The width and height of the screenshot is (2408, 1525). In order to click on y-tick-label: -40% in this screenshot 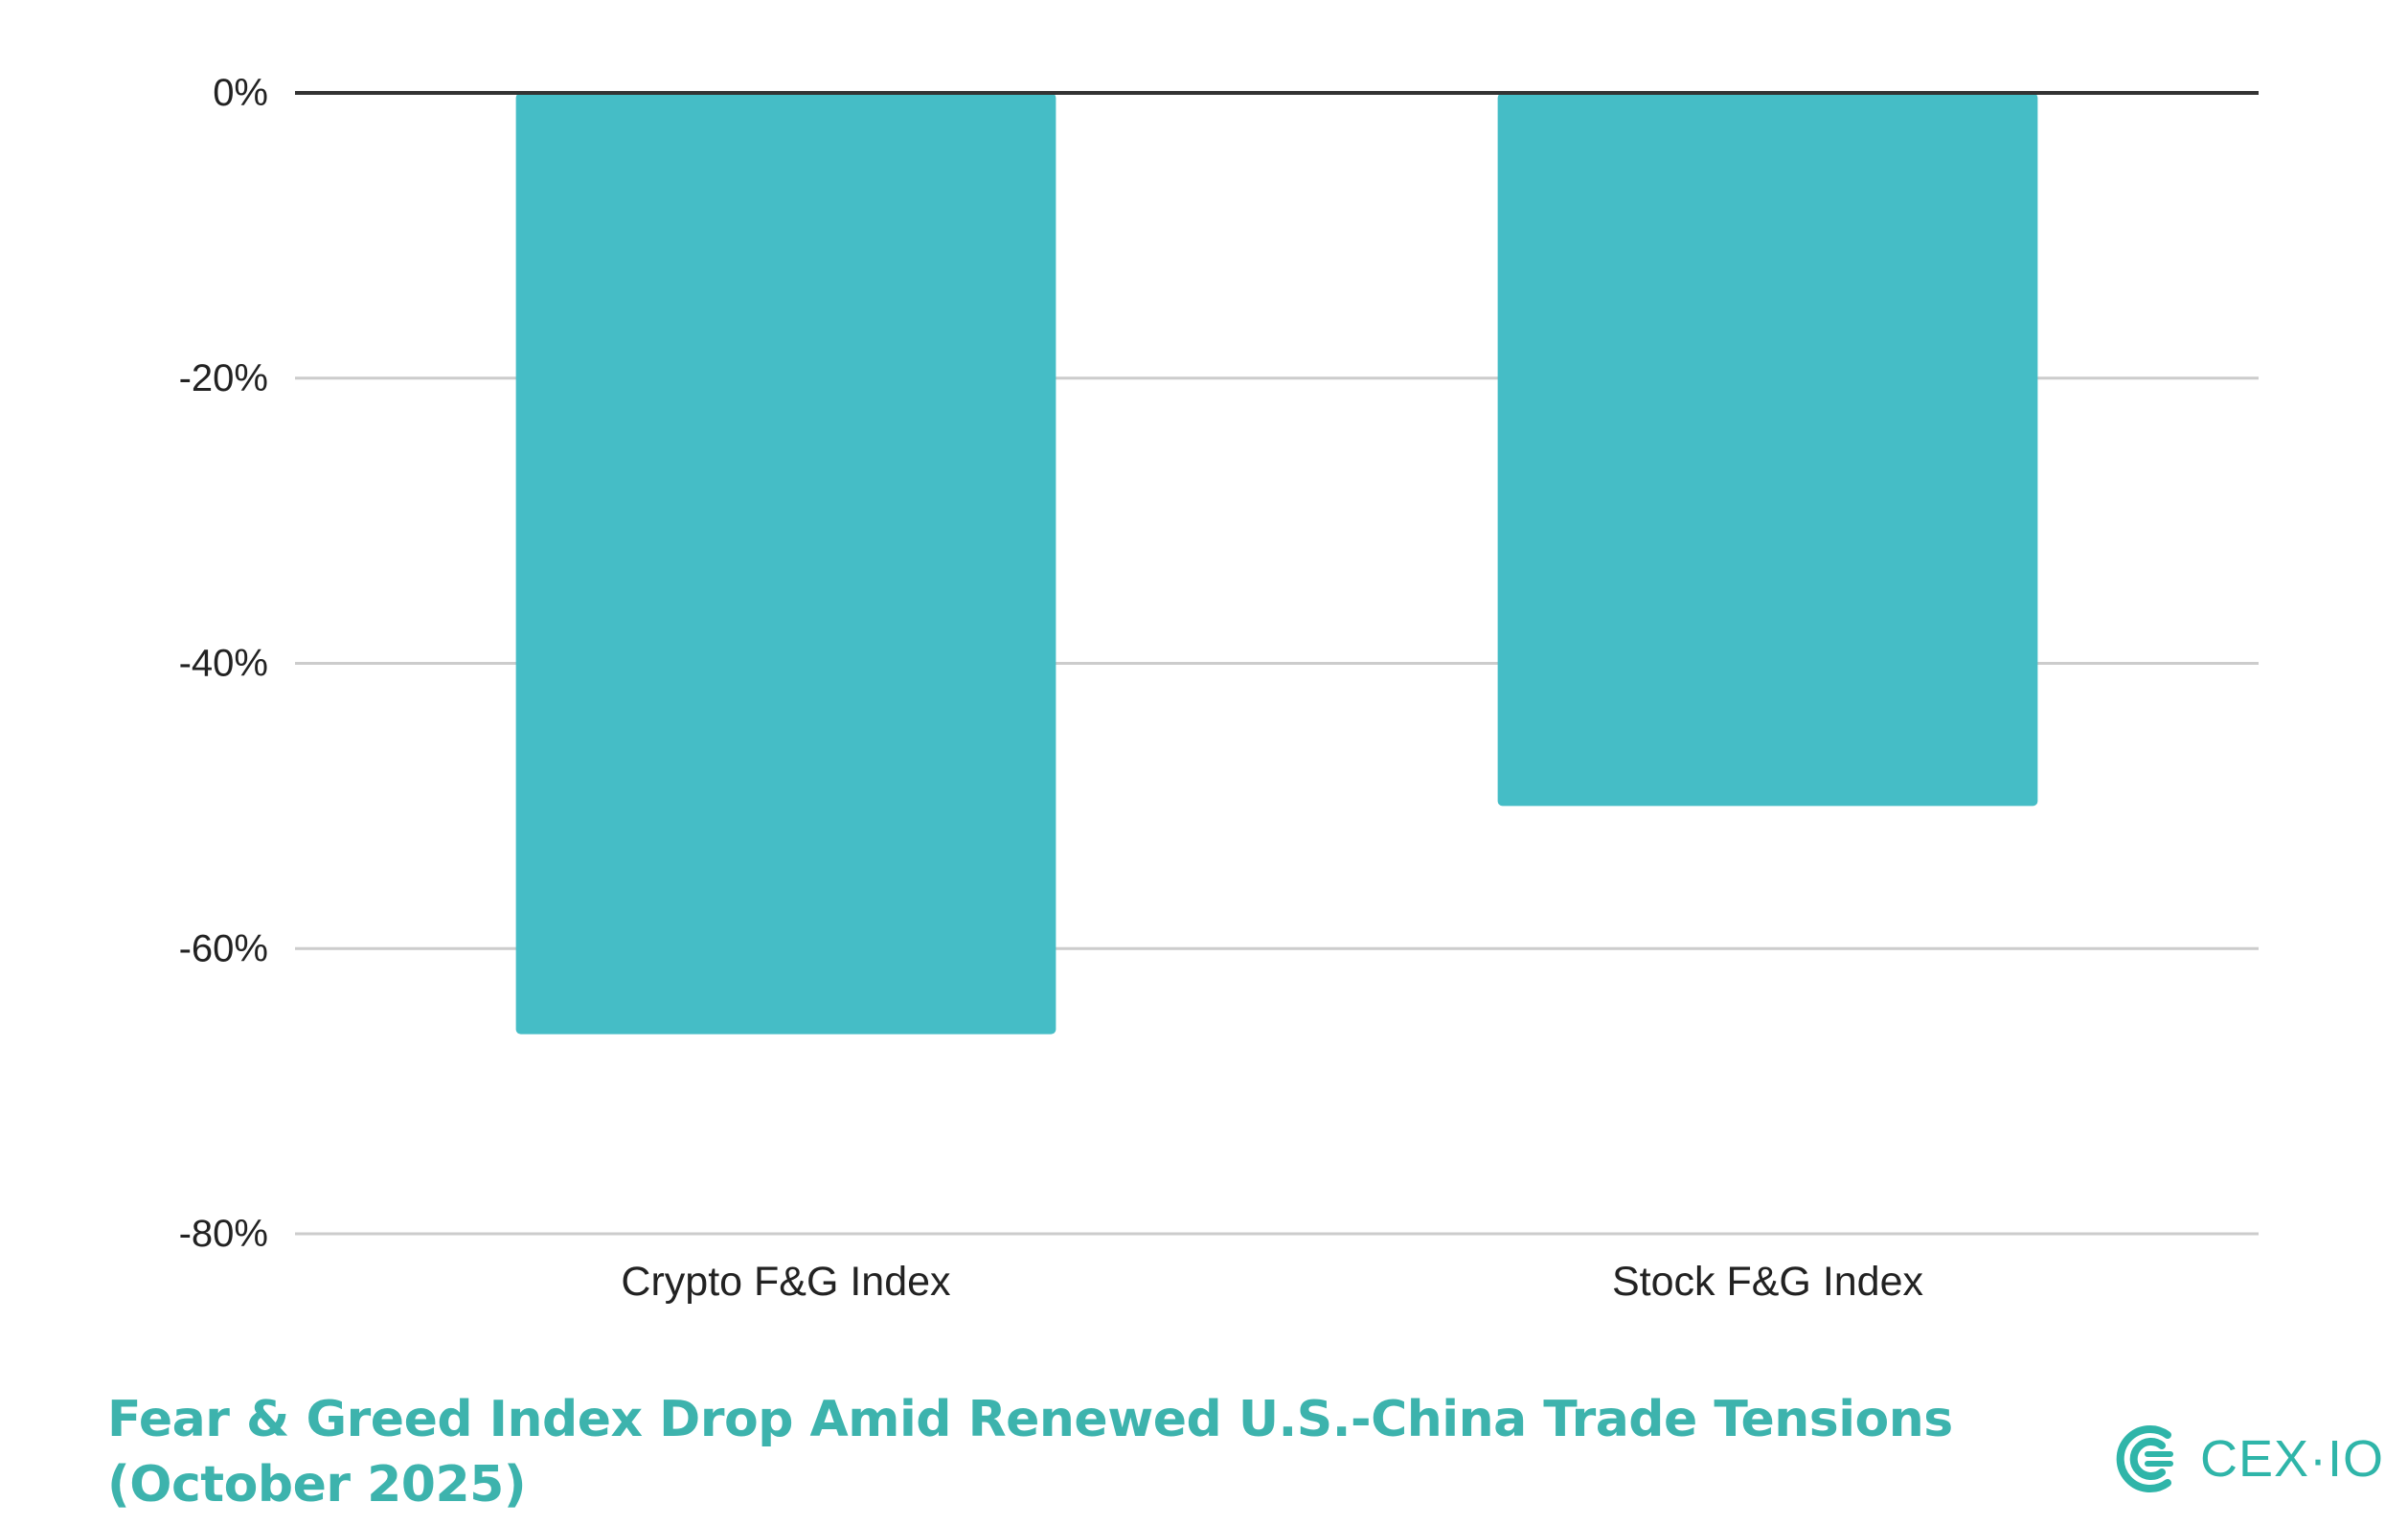, I will do `click(223, 664)`.